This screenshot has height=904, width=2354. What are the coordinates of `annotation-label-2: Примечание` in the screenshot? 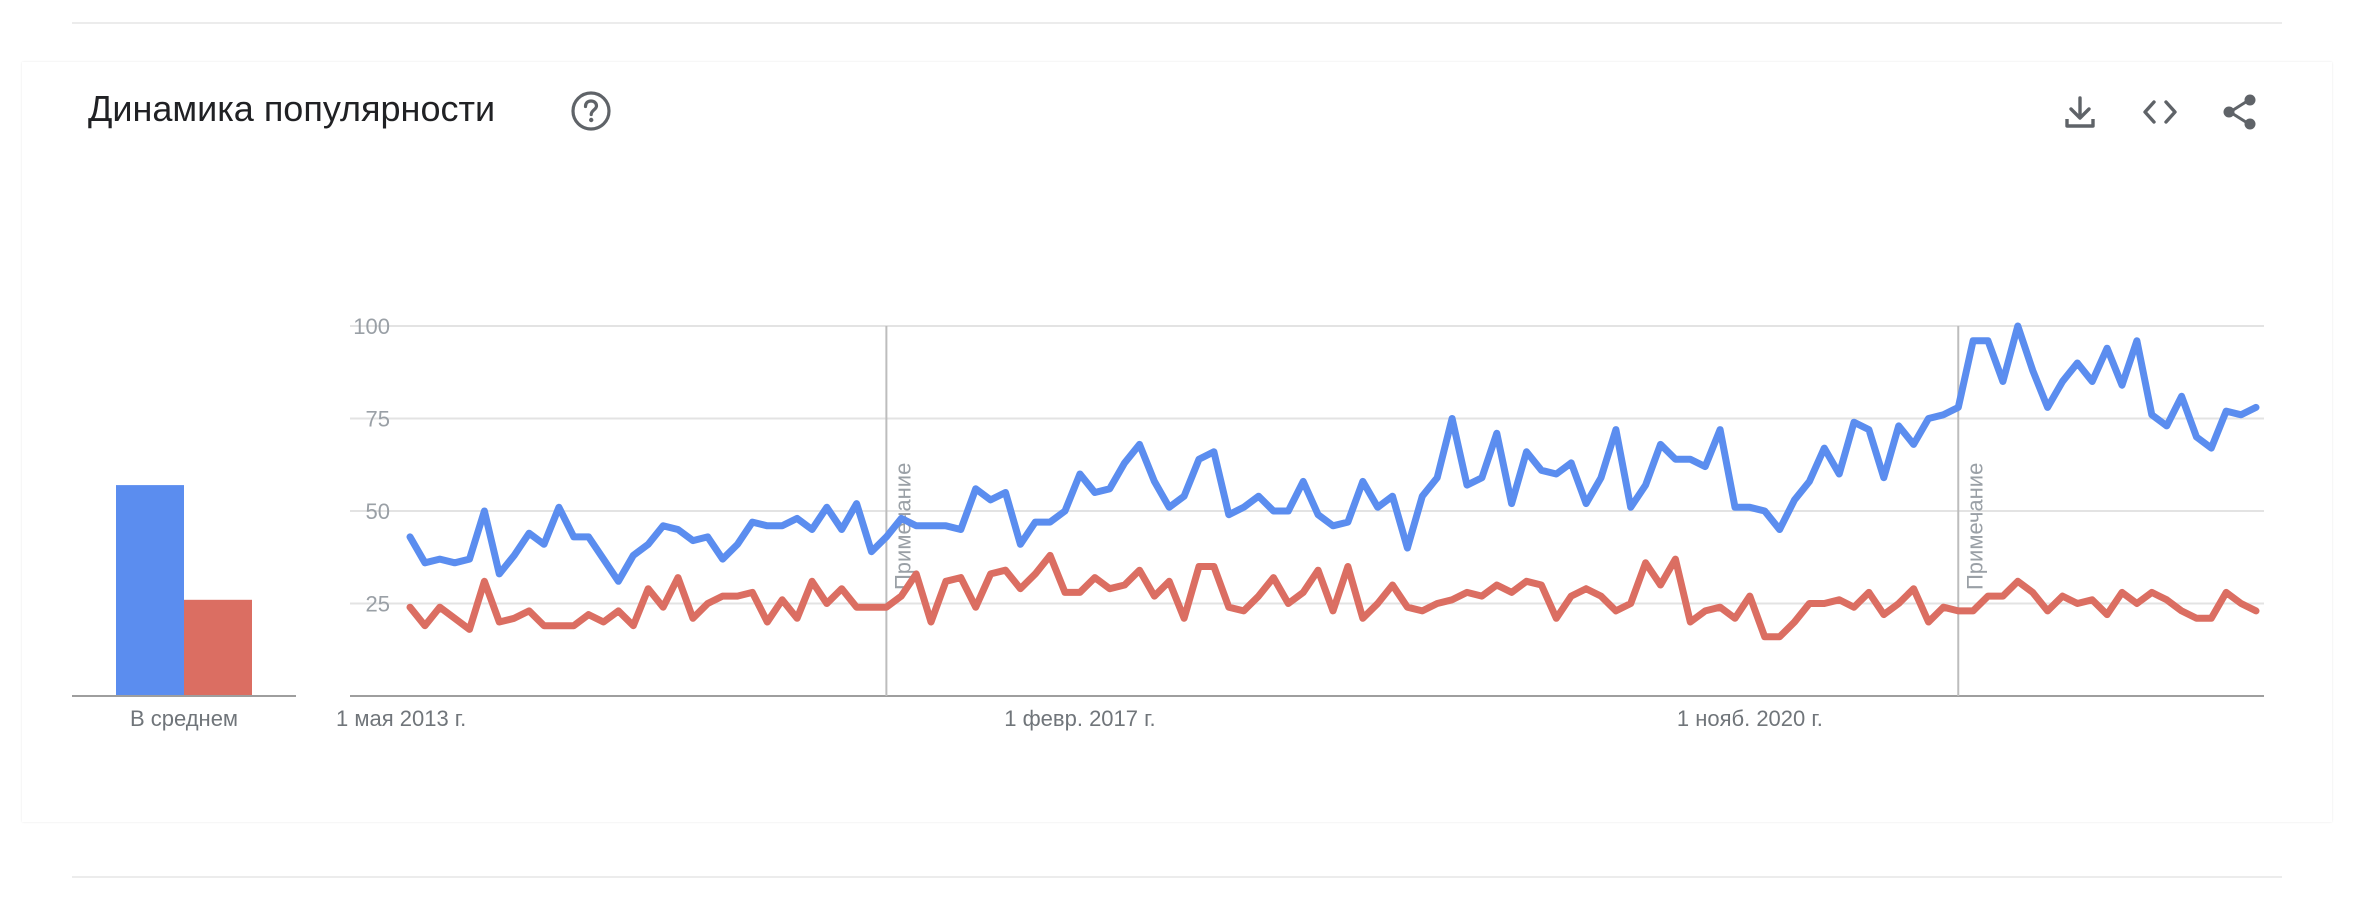 It's located at (1974, 526).